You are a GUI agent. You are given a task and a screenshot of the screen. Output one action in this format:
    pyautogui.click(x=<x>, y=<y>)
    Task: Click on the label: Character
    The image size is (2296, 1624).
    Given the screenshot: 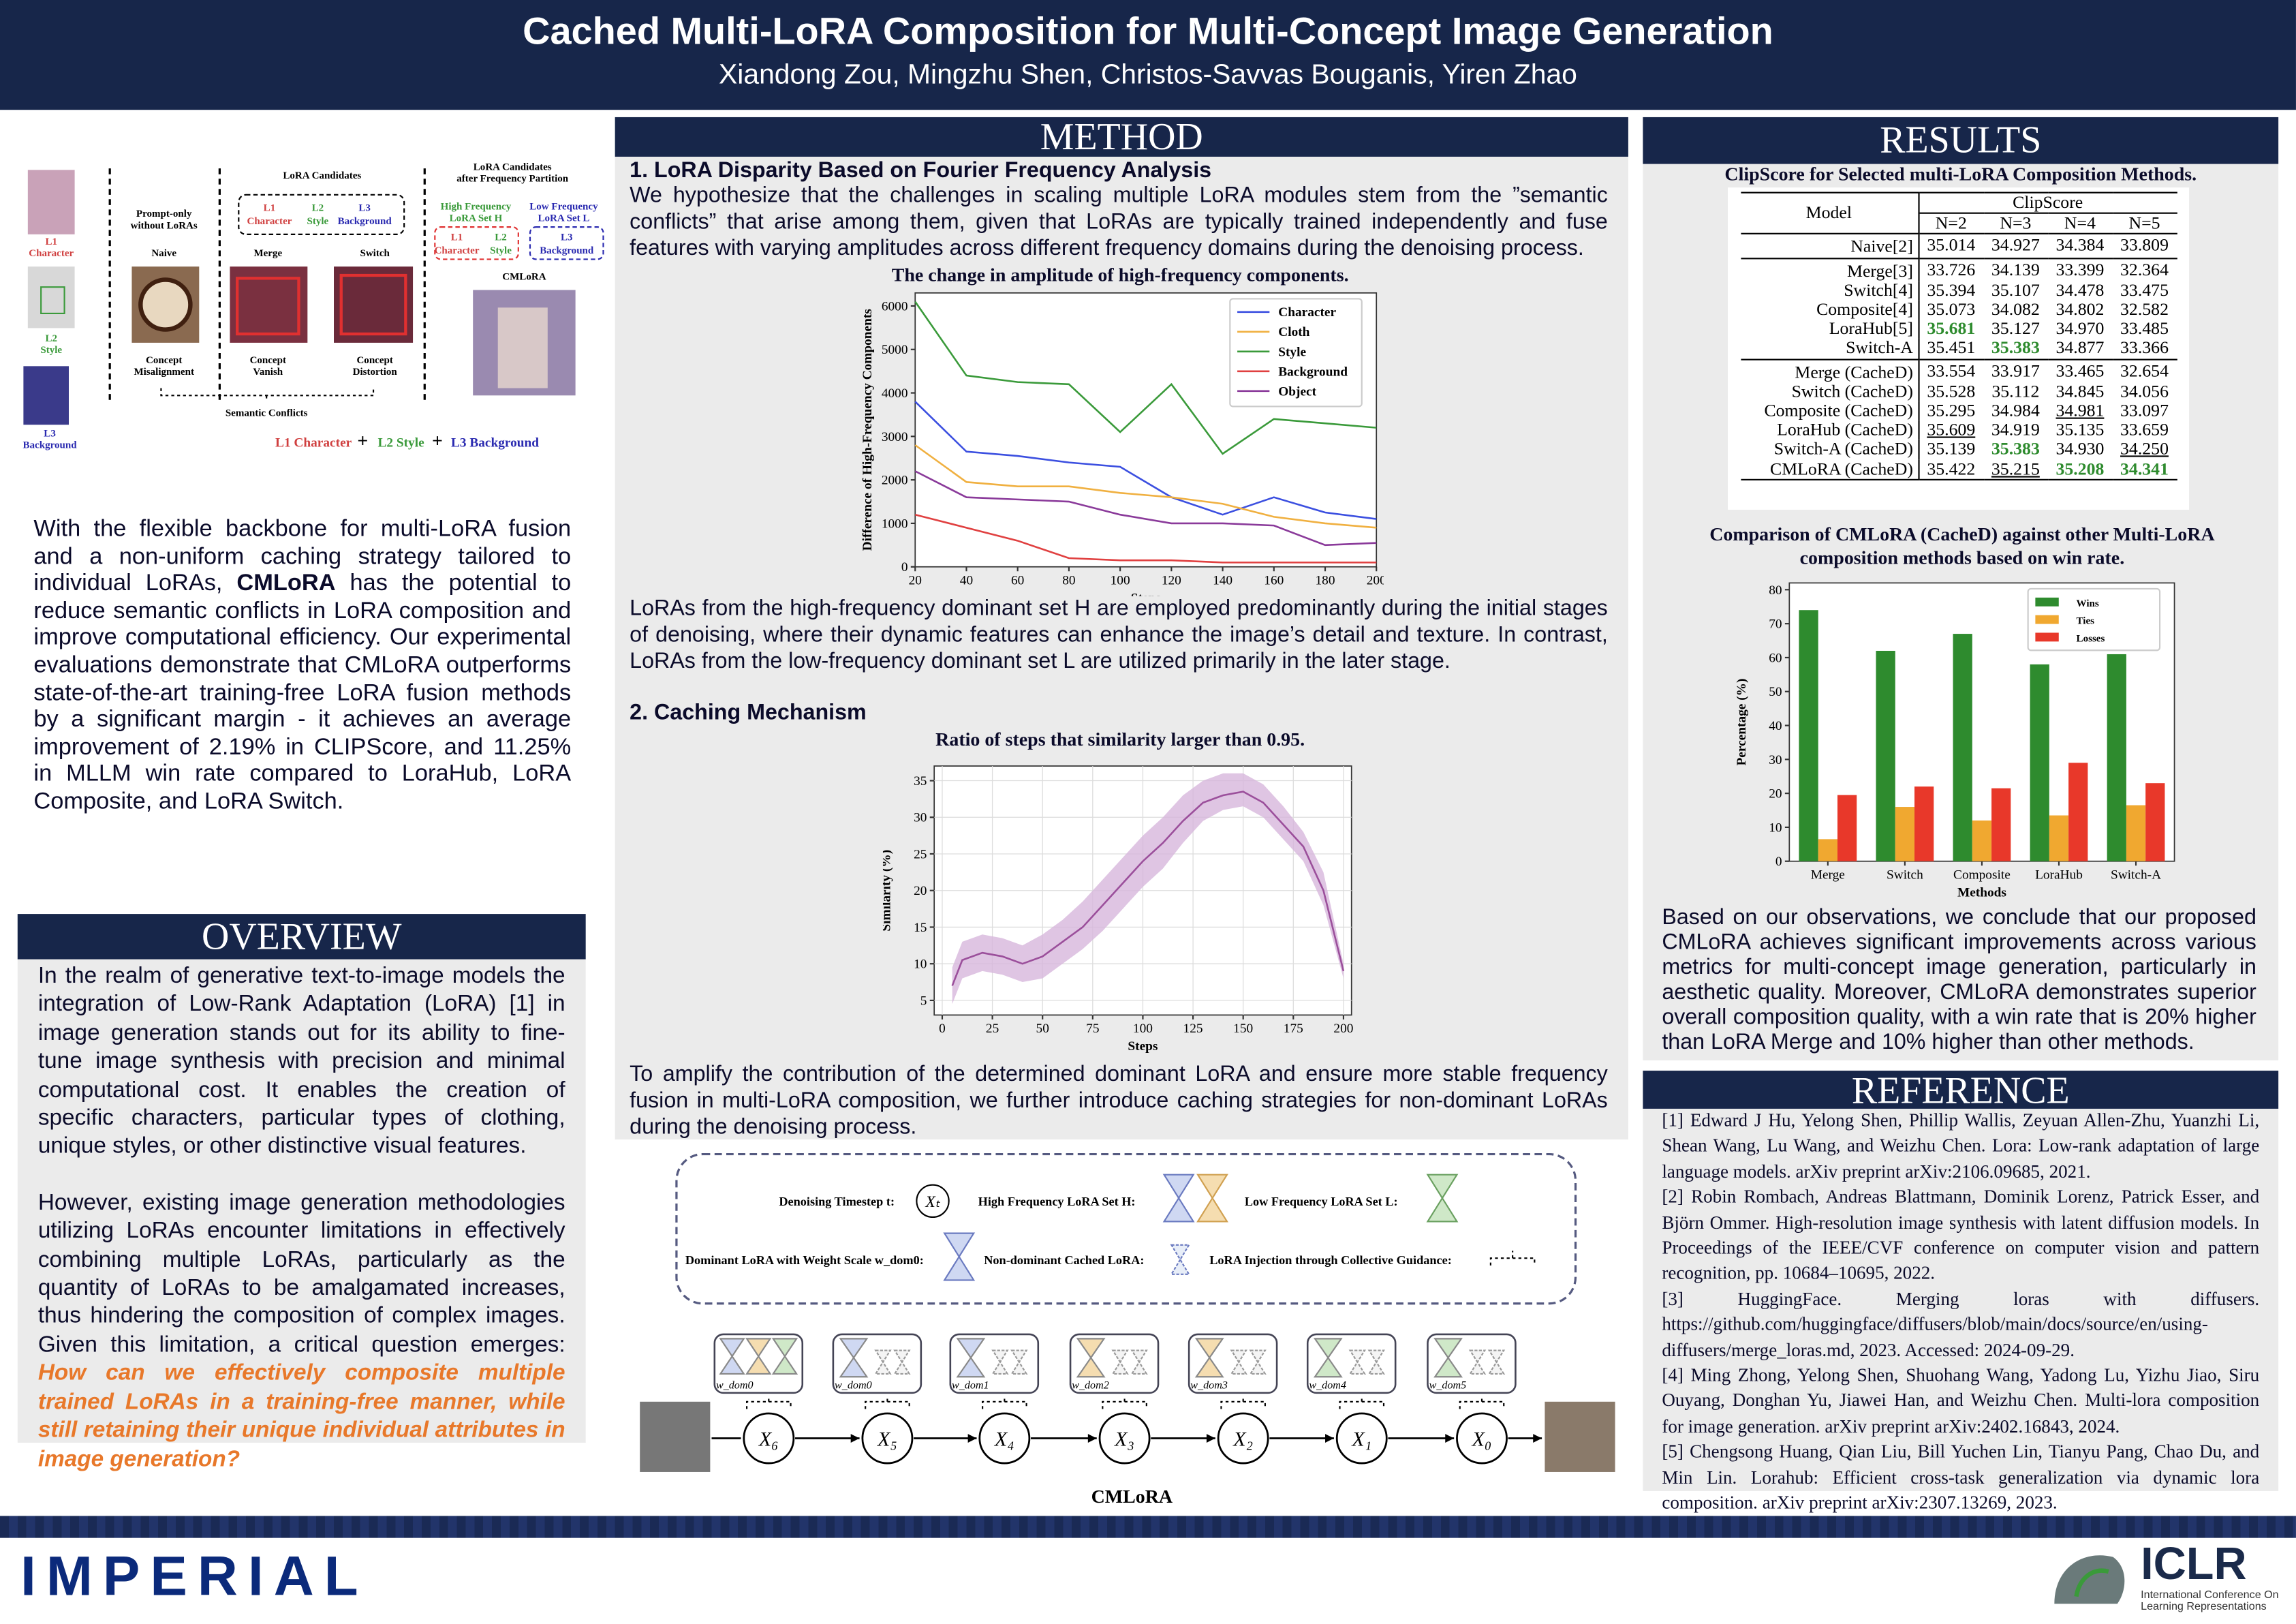 What is the action you would take?
    pyautogui.click(x=269, y=221)
    